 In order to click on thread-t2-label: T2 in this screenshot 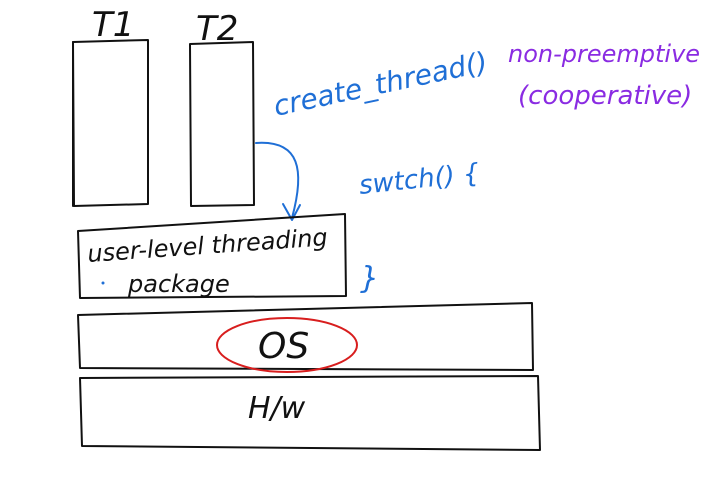, I will do `click(217, 29)`.